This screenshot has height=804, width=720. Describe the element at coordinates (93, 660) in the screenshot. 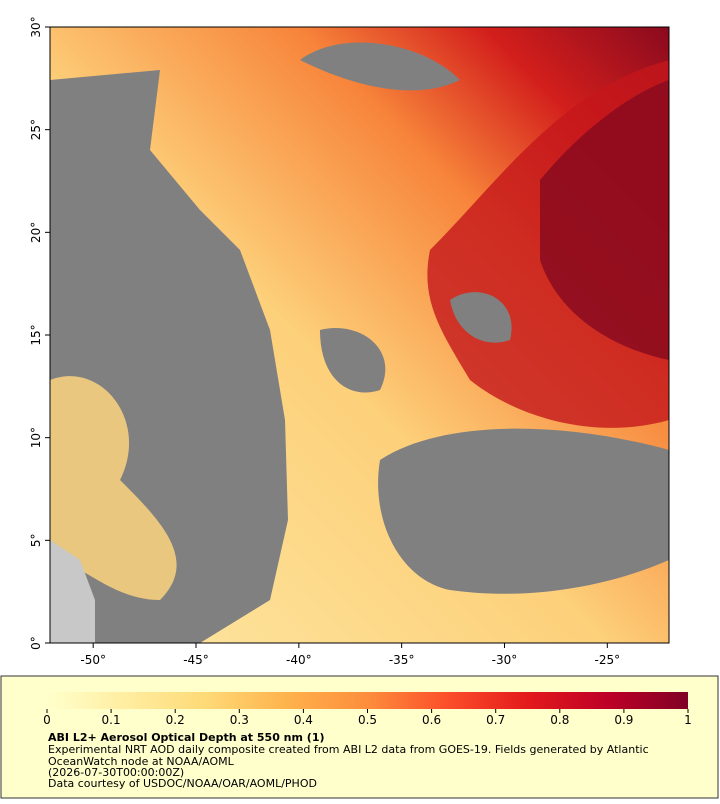

I see `x-tick-label: -50°` at that location.